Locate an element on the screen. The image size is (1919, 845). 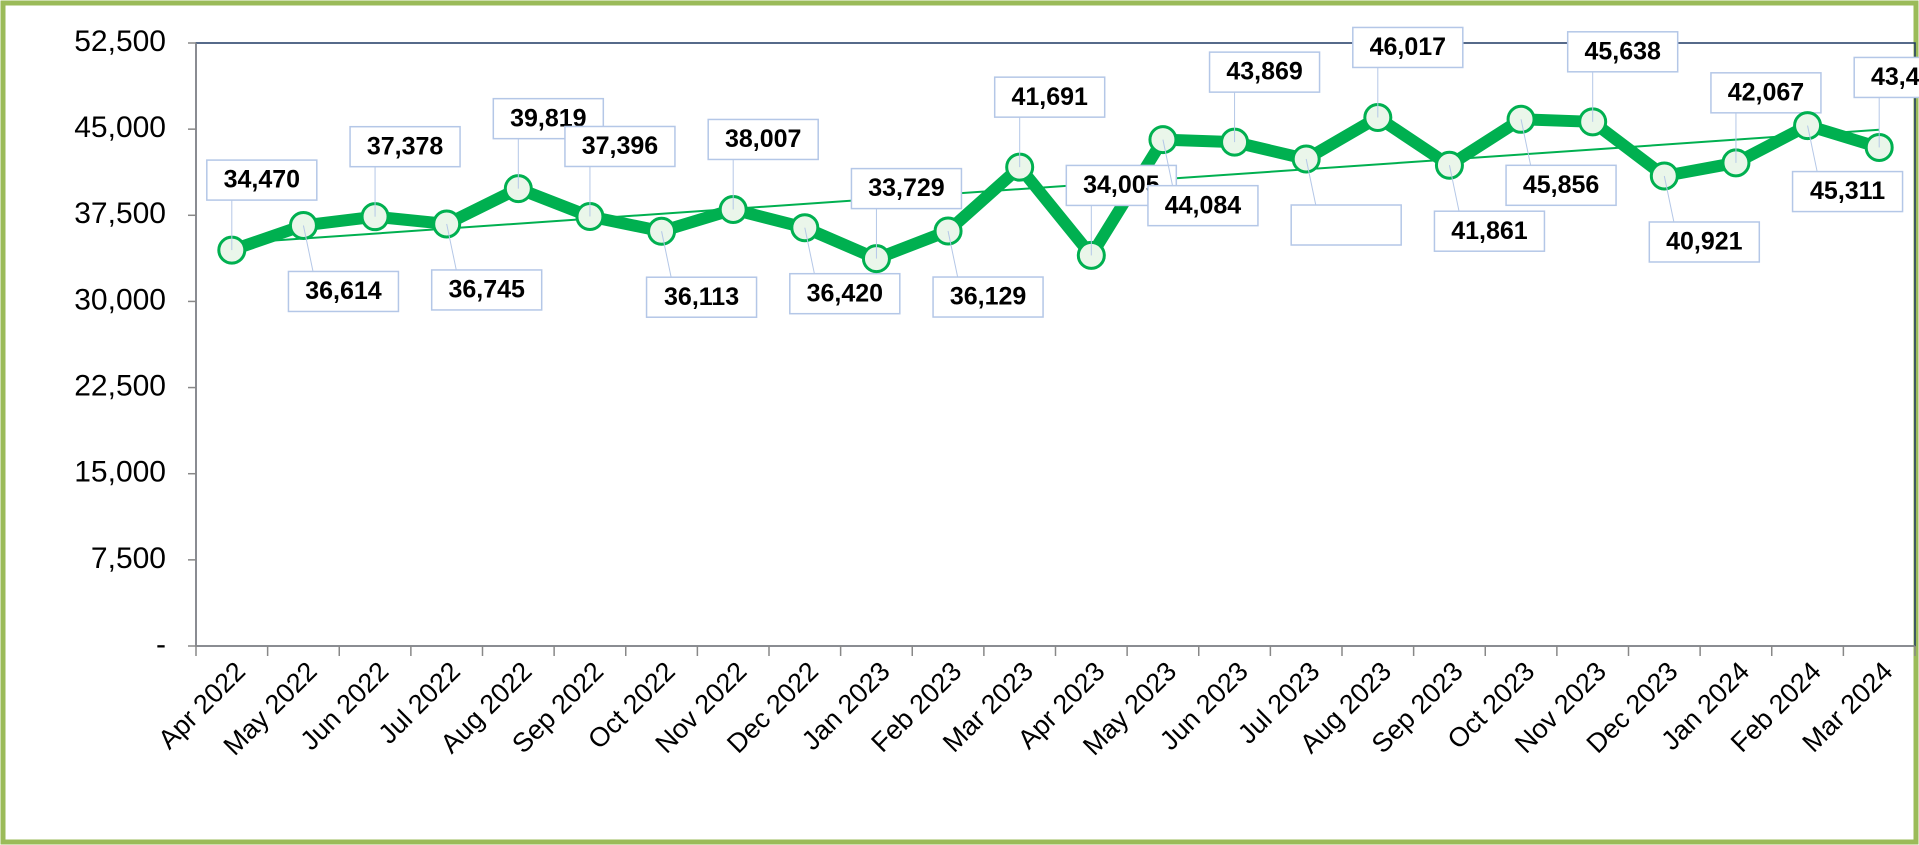
data-label: 33,729 is located at coordinates (906, 188).